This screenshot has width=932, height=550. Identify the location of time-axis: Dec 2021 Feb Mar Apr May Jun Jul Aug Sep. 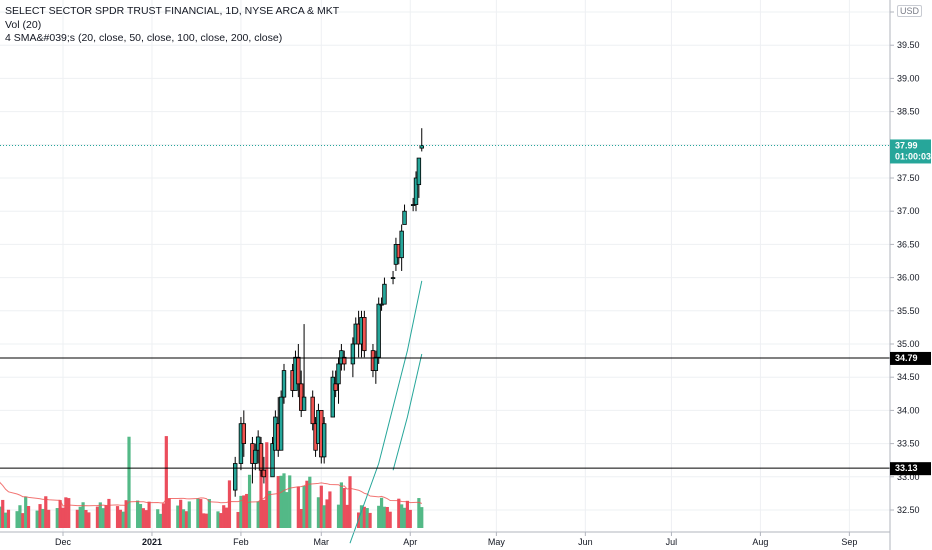
(445, 539).